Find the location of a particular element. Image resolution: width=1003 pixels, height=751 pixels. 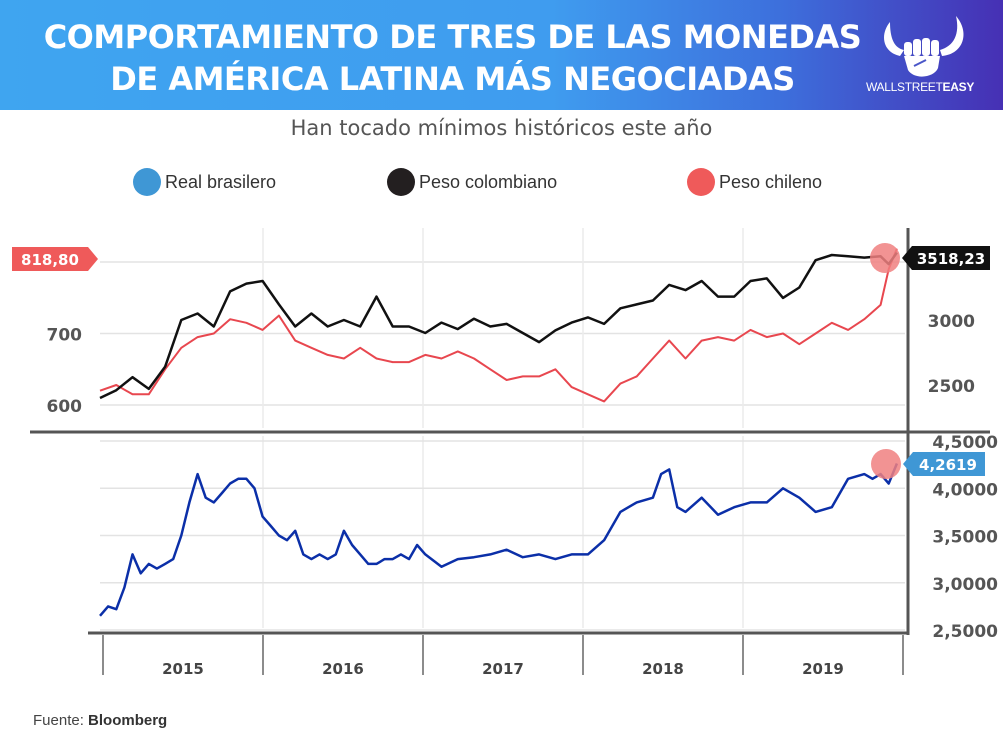

legend-item-real-brasilero: Real brasilero is located at coordinates (204, 182).